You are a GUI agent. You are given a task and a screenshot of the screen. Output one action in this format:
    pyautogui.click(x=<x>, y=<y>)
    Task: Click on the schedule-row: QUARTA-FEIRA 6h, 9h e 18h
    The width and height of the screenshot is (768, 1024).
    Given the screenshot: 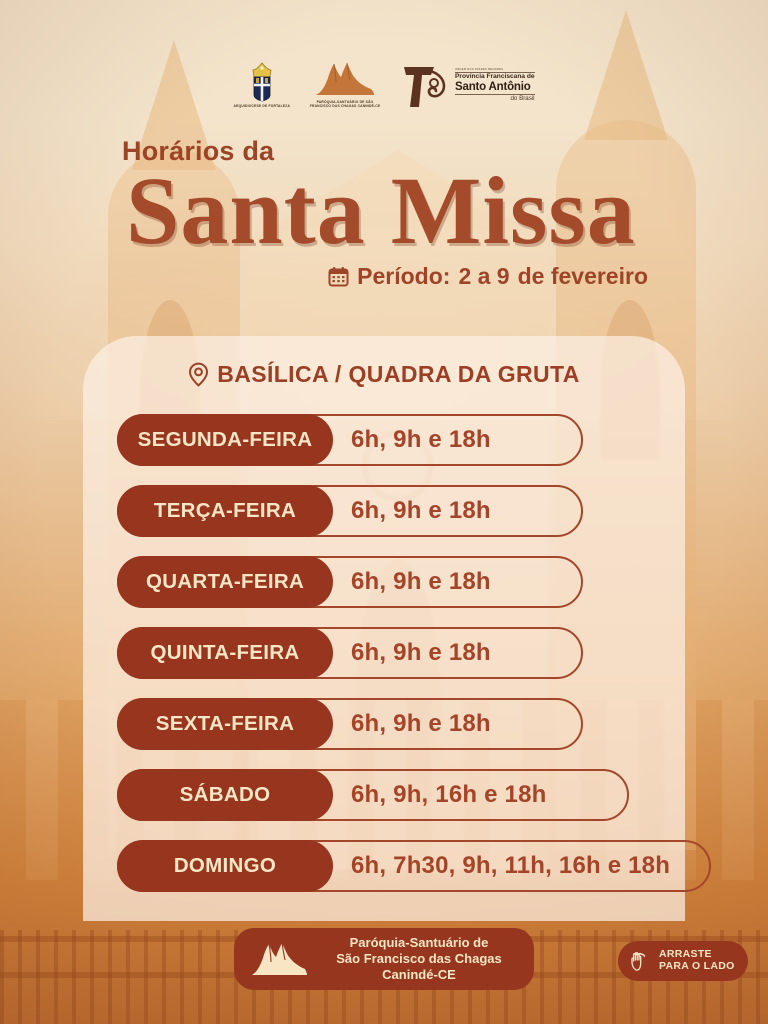 What is the action you would take?
    pyautogui.click(x=384, y=581)
    